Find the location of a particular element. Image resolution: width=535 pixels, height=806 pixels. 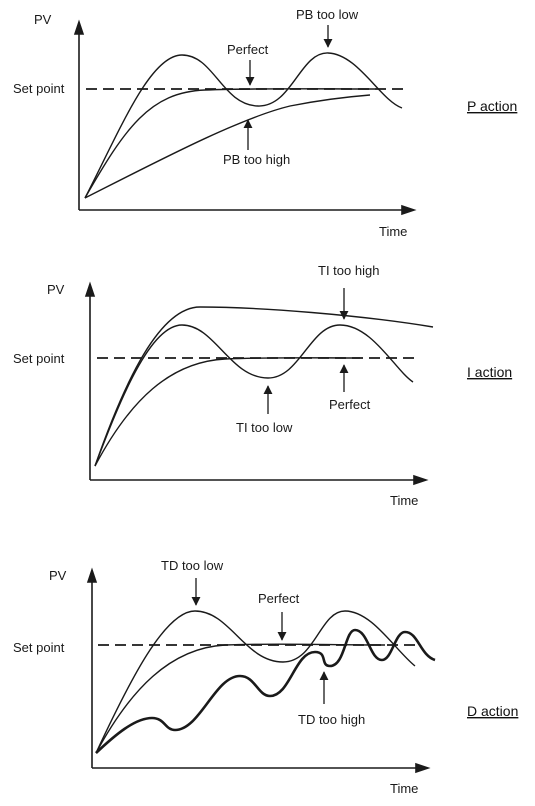

curve-td-too-low is located at coordinates (255, 682).